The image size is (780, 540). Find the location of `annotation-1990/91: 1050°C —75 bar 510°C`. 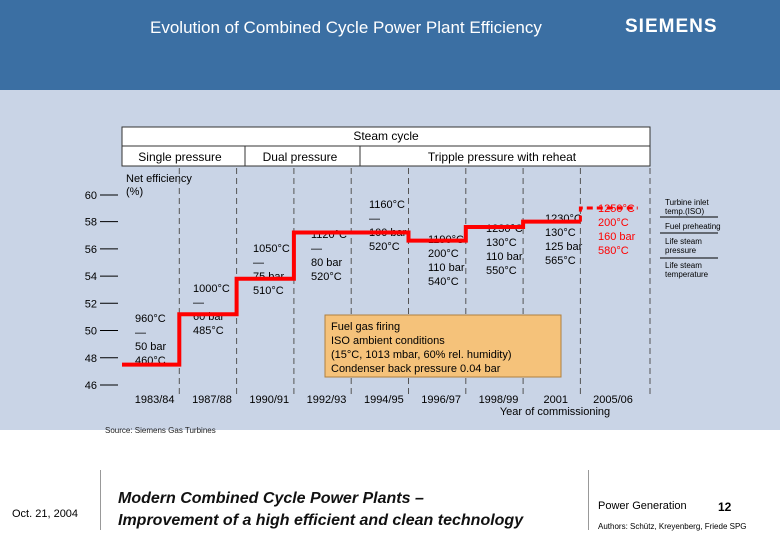

annotation-1990/91: 1050°C —75 bar 510°C is located at coordinates (271, 270).